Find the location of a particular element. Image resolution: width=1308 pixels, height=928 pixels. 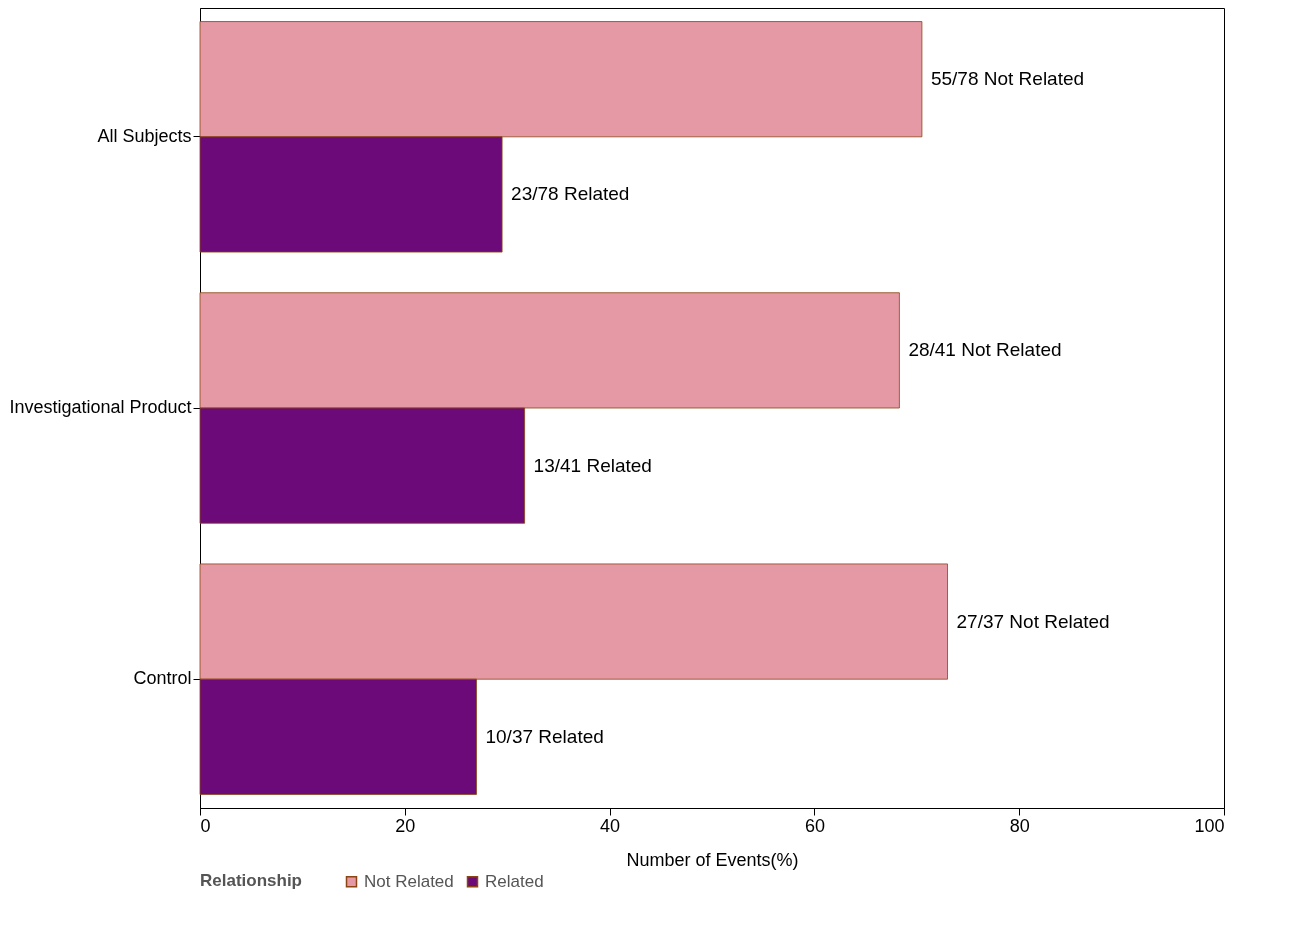

data-label: 23/78 Related is located at coordinates (570, 194).